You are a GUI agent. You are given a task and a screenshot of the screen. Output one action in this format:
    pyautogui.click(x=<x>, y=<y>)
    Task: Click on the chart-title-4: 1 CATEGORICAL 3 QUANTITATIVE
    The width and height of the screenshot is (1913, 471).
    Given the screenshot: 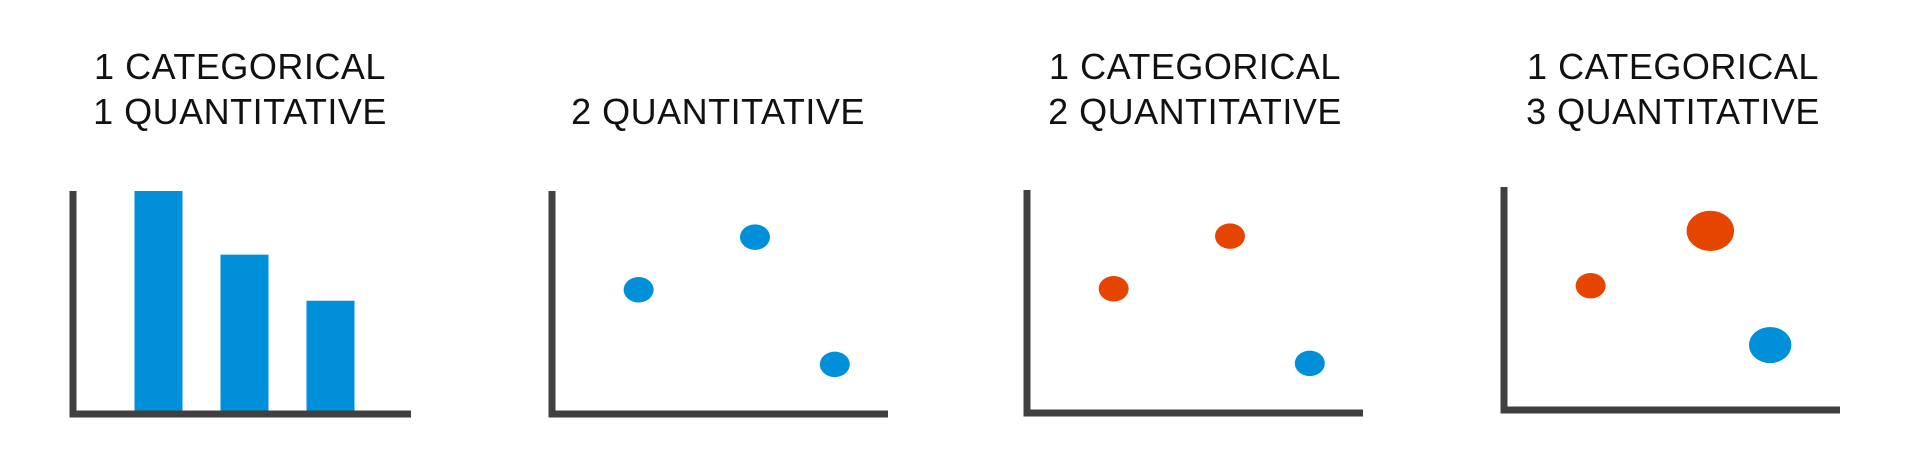 What is the action you would take?
    pyautogui.click(x=1673, y=89)
    